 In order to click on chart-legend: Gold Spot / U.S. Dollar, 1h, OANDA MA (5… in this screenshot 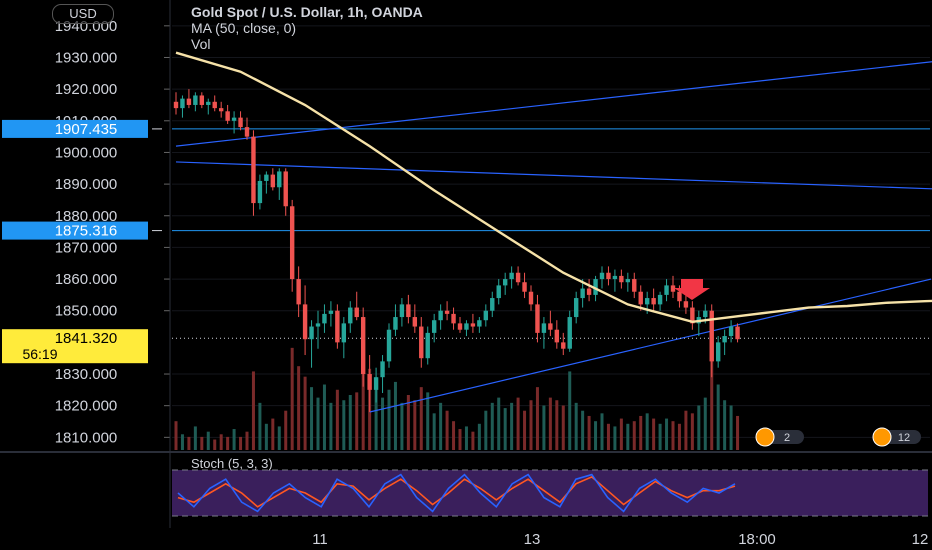, I will do `click(307, 28)`.